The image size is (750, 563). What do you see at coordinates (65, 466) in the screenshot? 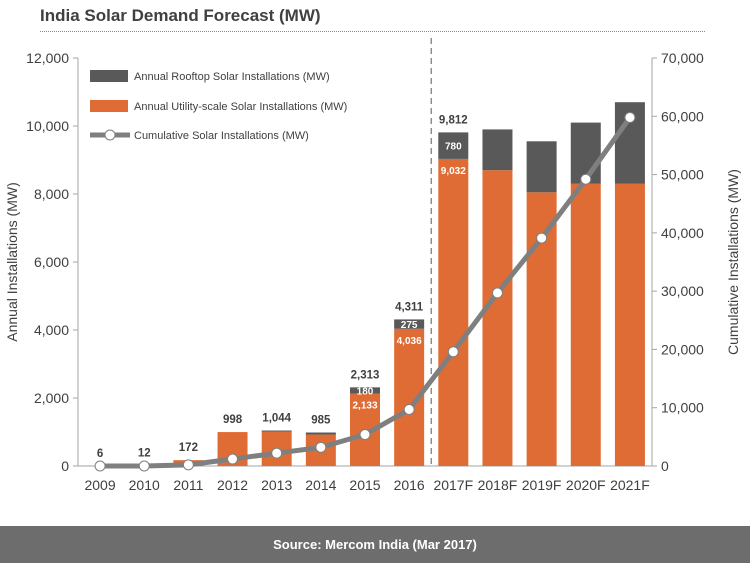
I see `left-tick-label: 0` at bounding box center [65, 466].